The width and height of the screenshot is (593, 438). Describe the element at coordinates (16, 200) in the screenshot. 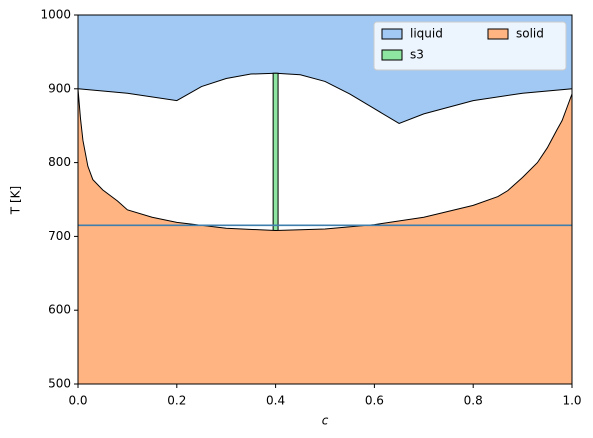

I see `y-axis-label: T [K]` at that location.